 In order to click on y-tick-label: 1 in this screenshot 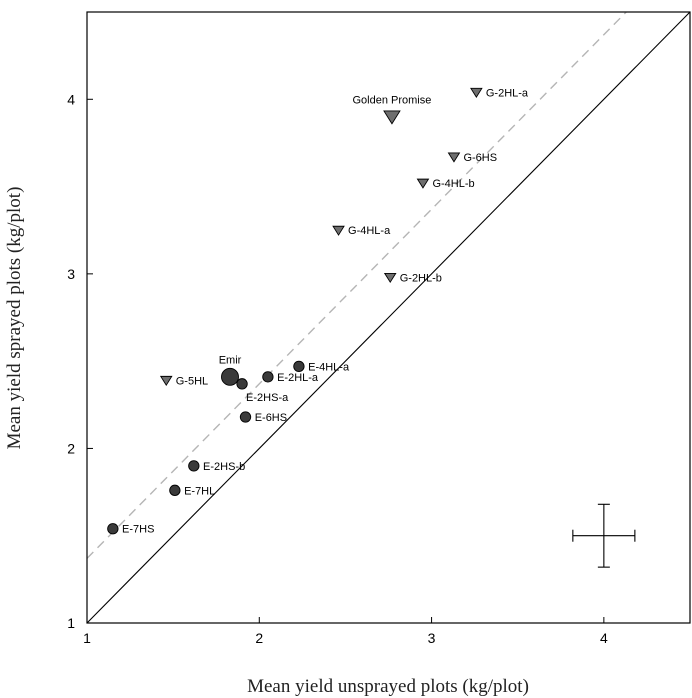, I will do `click(71, 623)`.